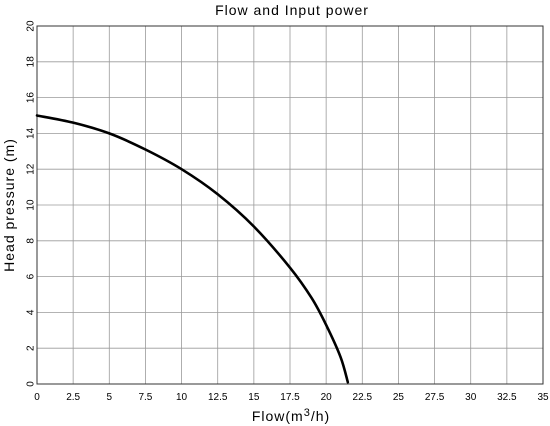  Describe the element at coordinates (399, 397) in the screenshot. I see `x-tick-label-10: 25` at that location.